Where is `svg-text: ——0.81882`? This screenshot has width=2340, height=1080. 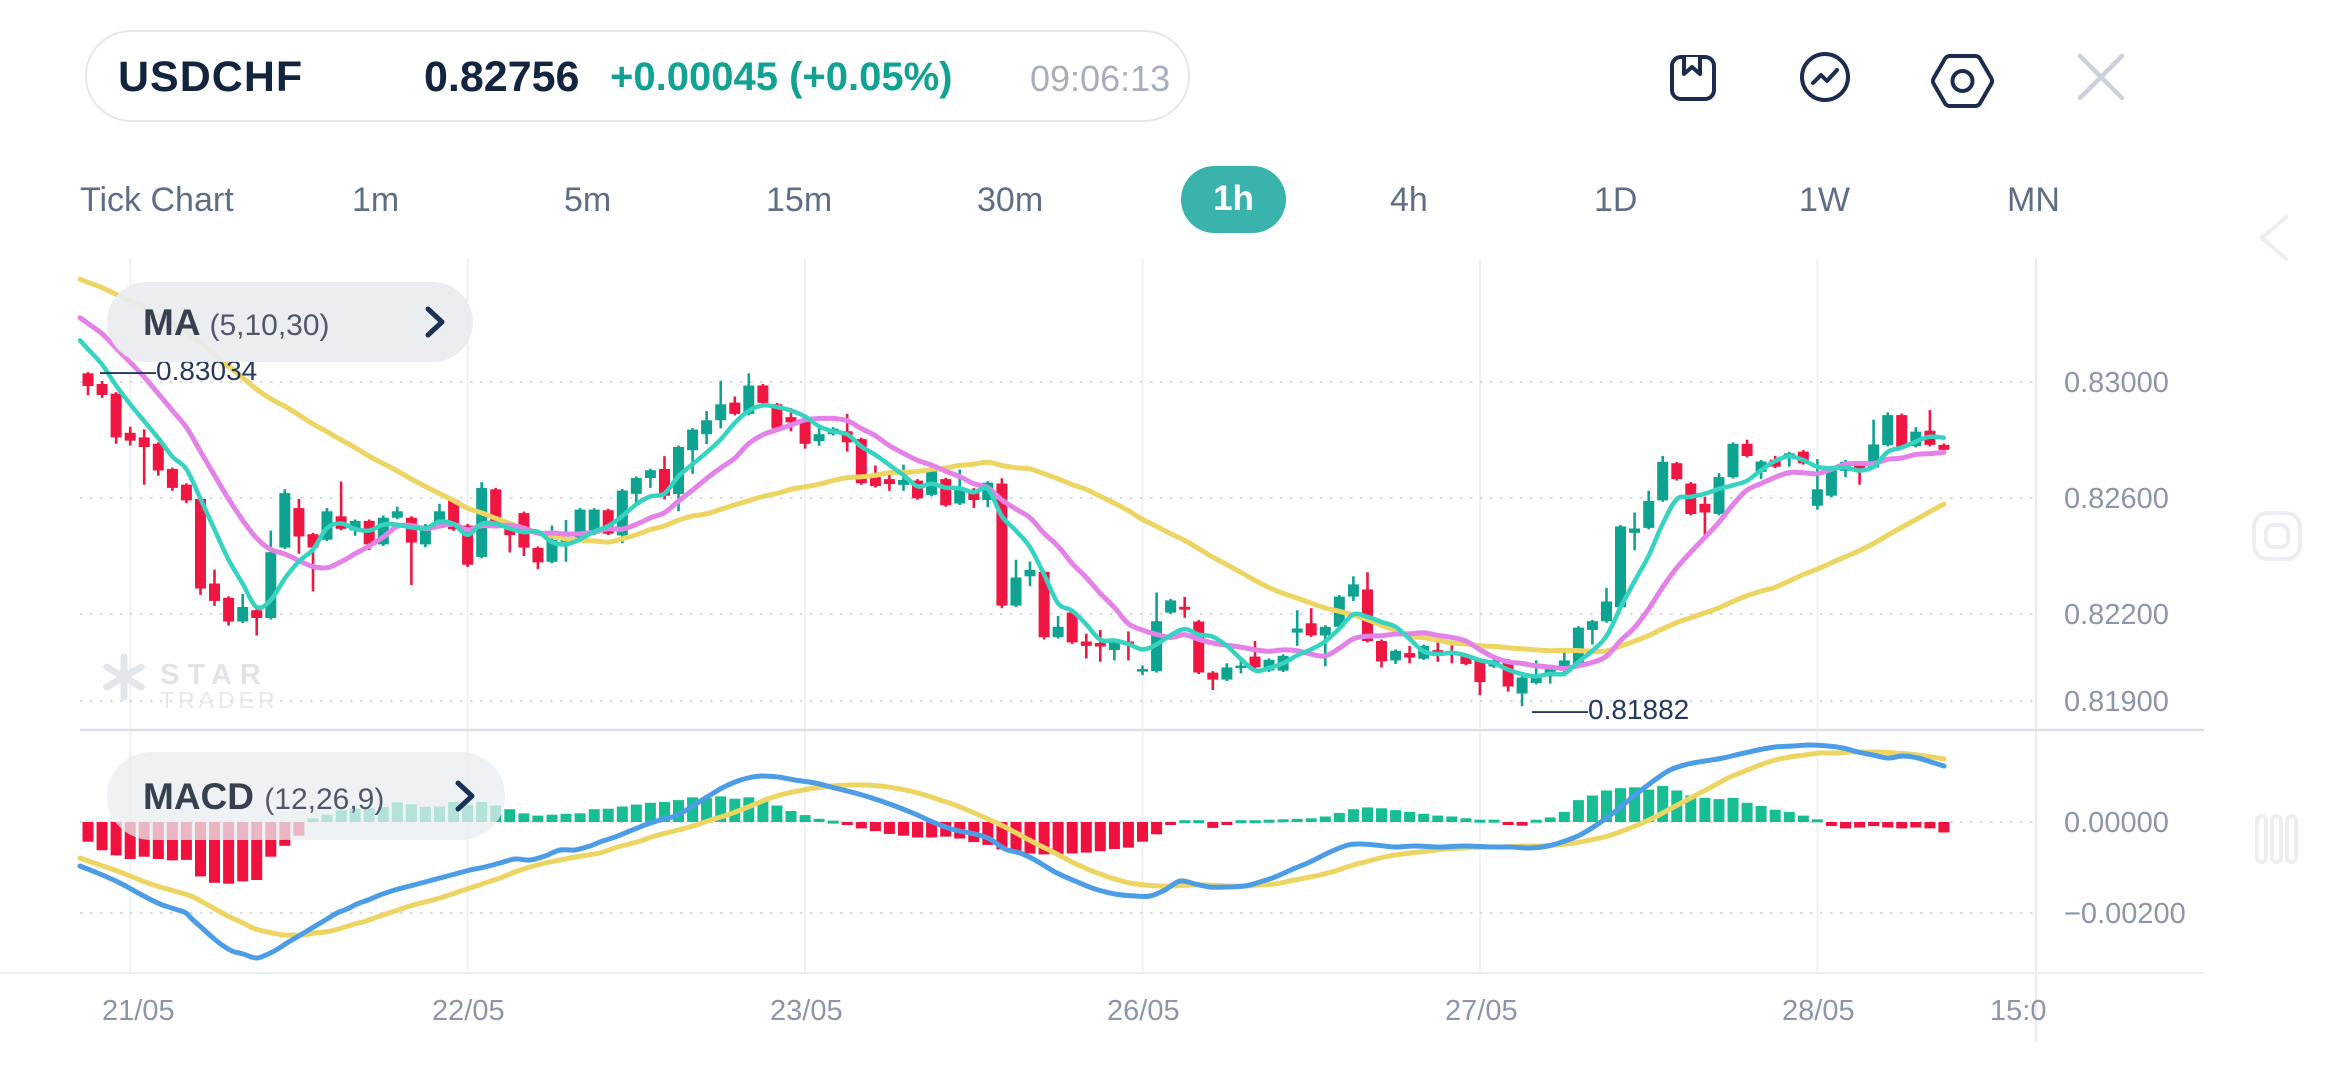 svg-text: ——0.81882 is located at coordinates (1610, 709).